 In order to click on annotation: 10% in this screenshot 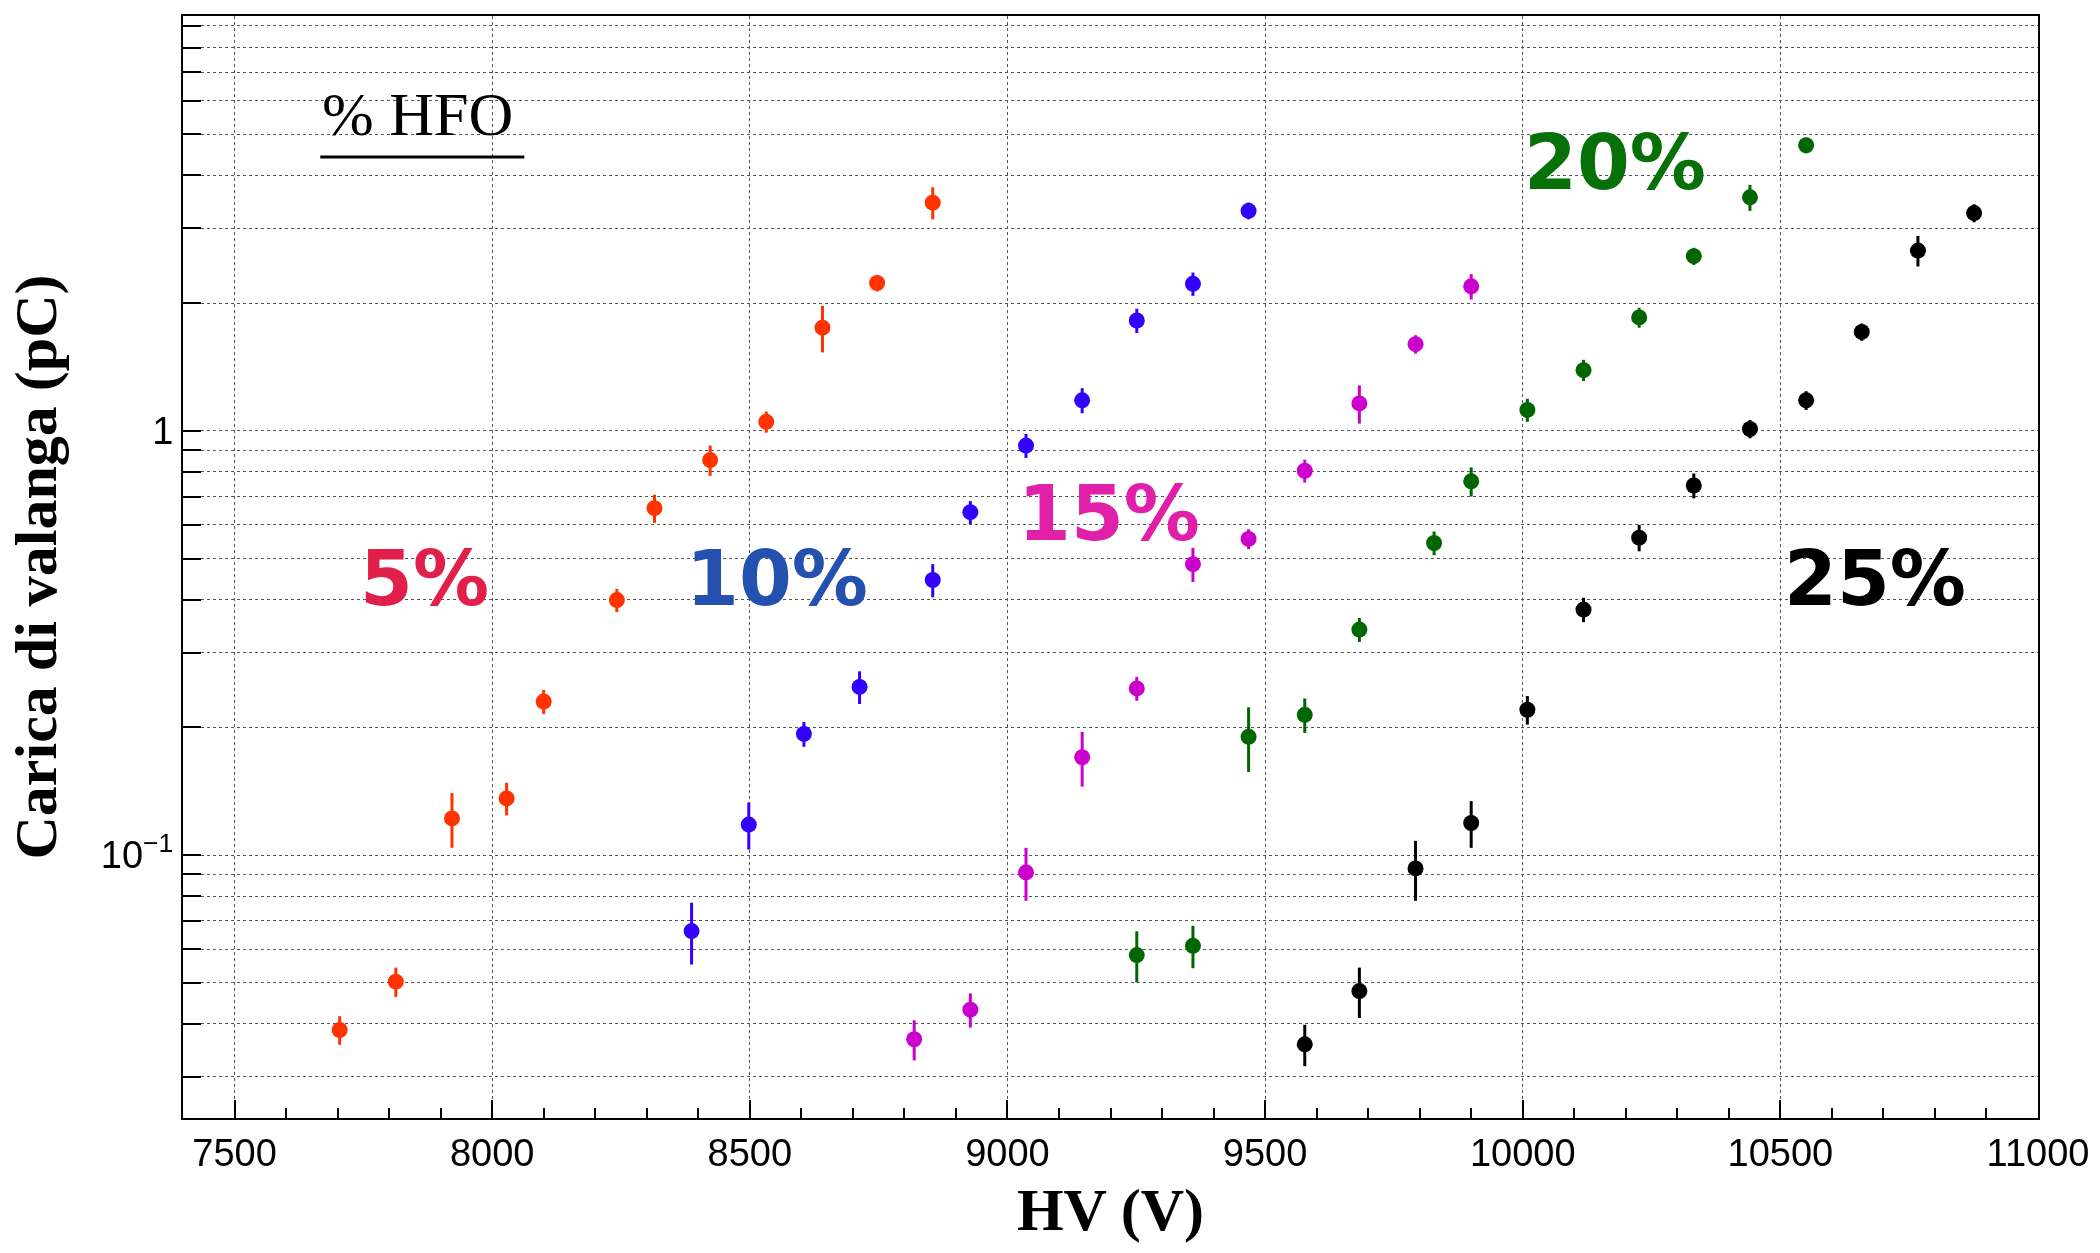, I will do `click(777, 578)`.